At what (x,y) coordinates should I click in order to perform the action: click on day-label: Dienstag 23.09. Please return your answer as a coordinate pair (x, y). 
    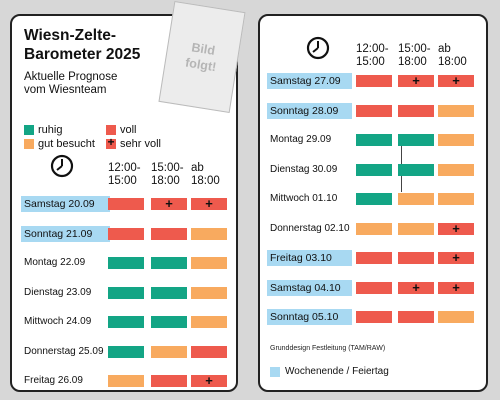
    Looking at the image, I should click on (58, 292).